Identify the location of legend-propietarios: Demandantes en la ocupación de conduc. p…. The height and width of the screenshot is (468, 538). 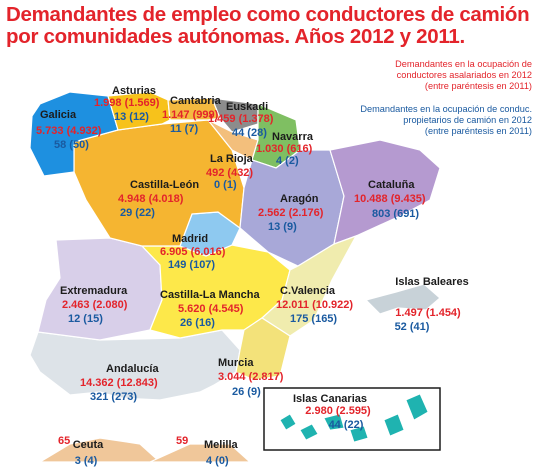
(446, 121).